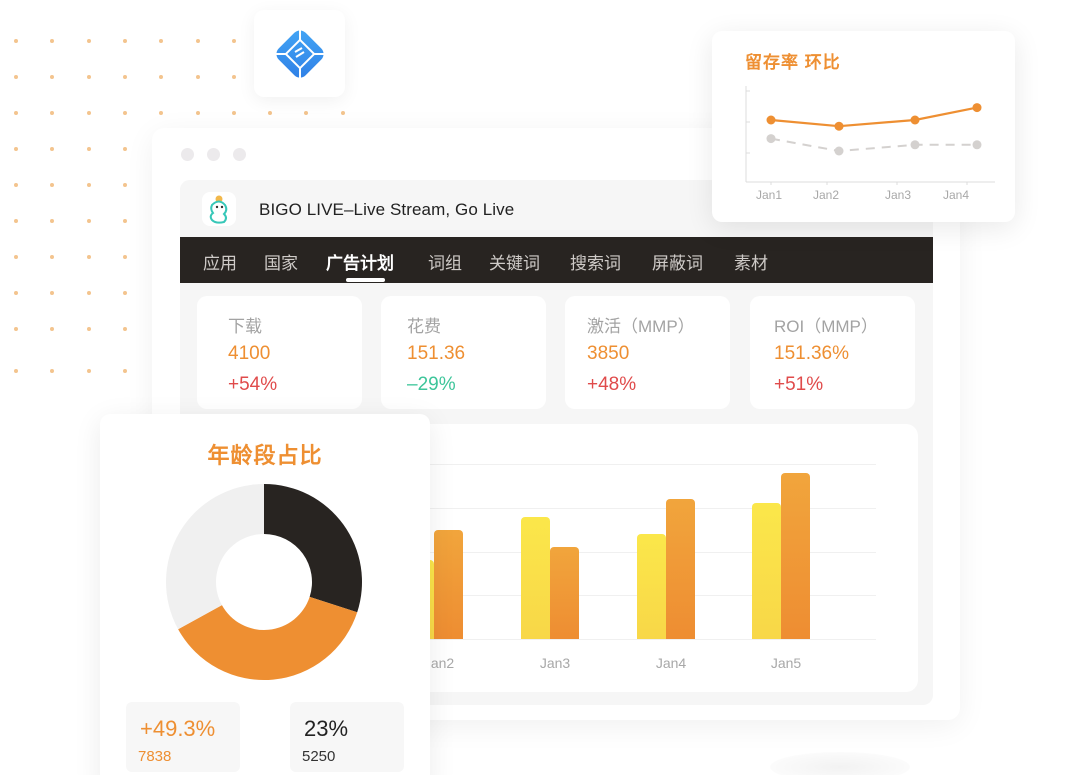 The image size is (1080, 775). What do you see at coordinates (424, 326) in the screenshot?
I see `kpi-label: 花费` at bounding box center [424, 326].